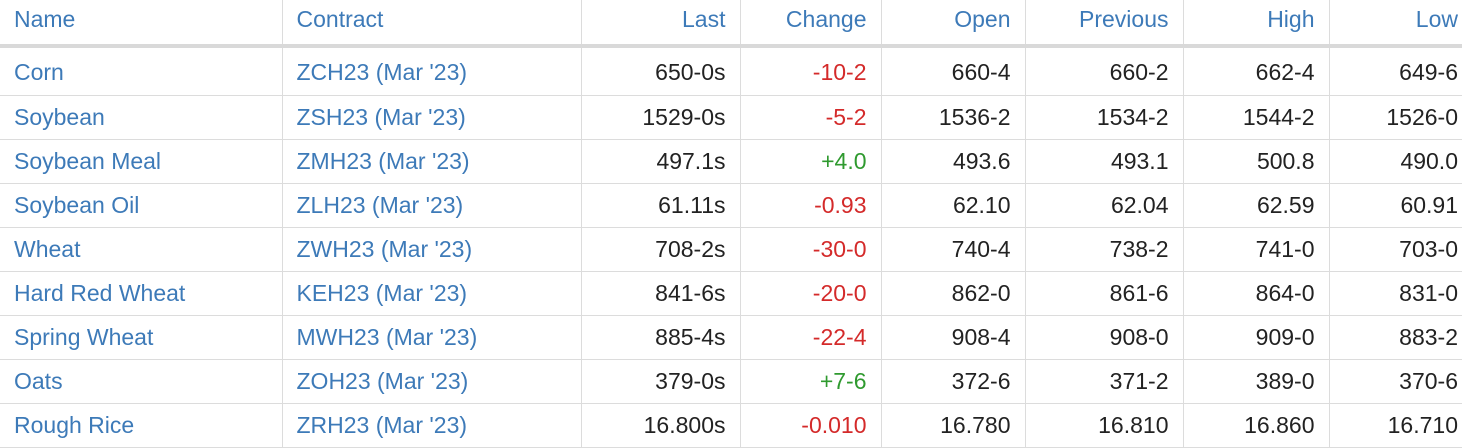 The image size is (1462, 448). Describe the element at coordinates (1256, 381) in the screenshot. I see `high-price: 389-0` at that location.